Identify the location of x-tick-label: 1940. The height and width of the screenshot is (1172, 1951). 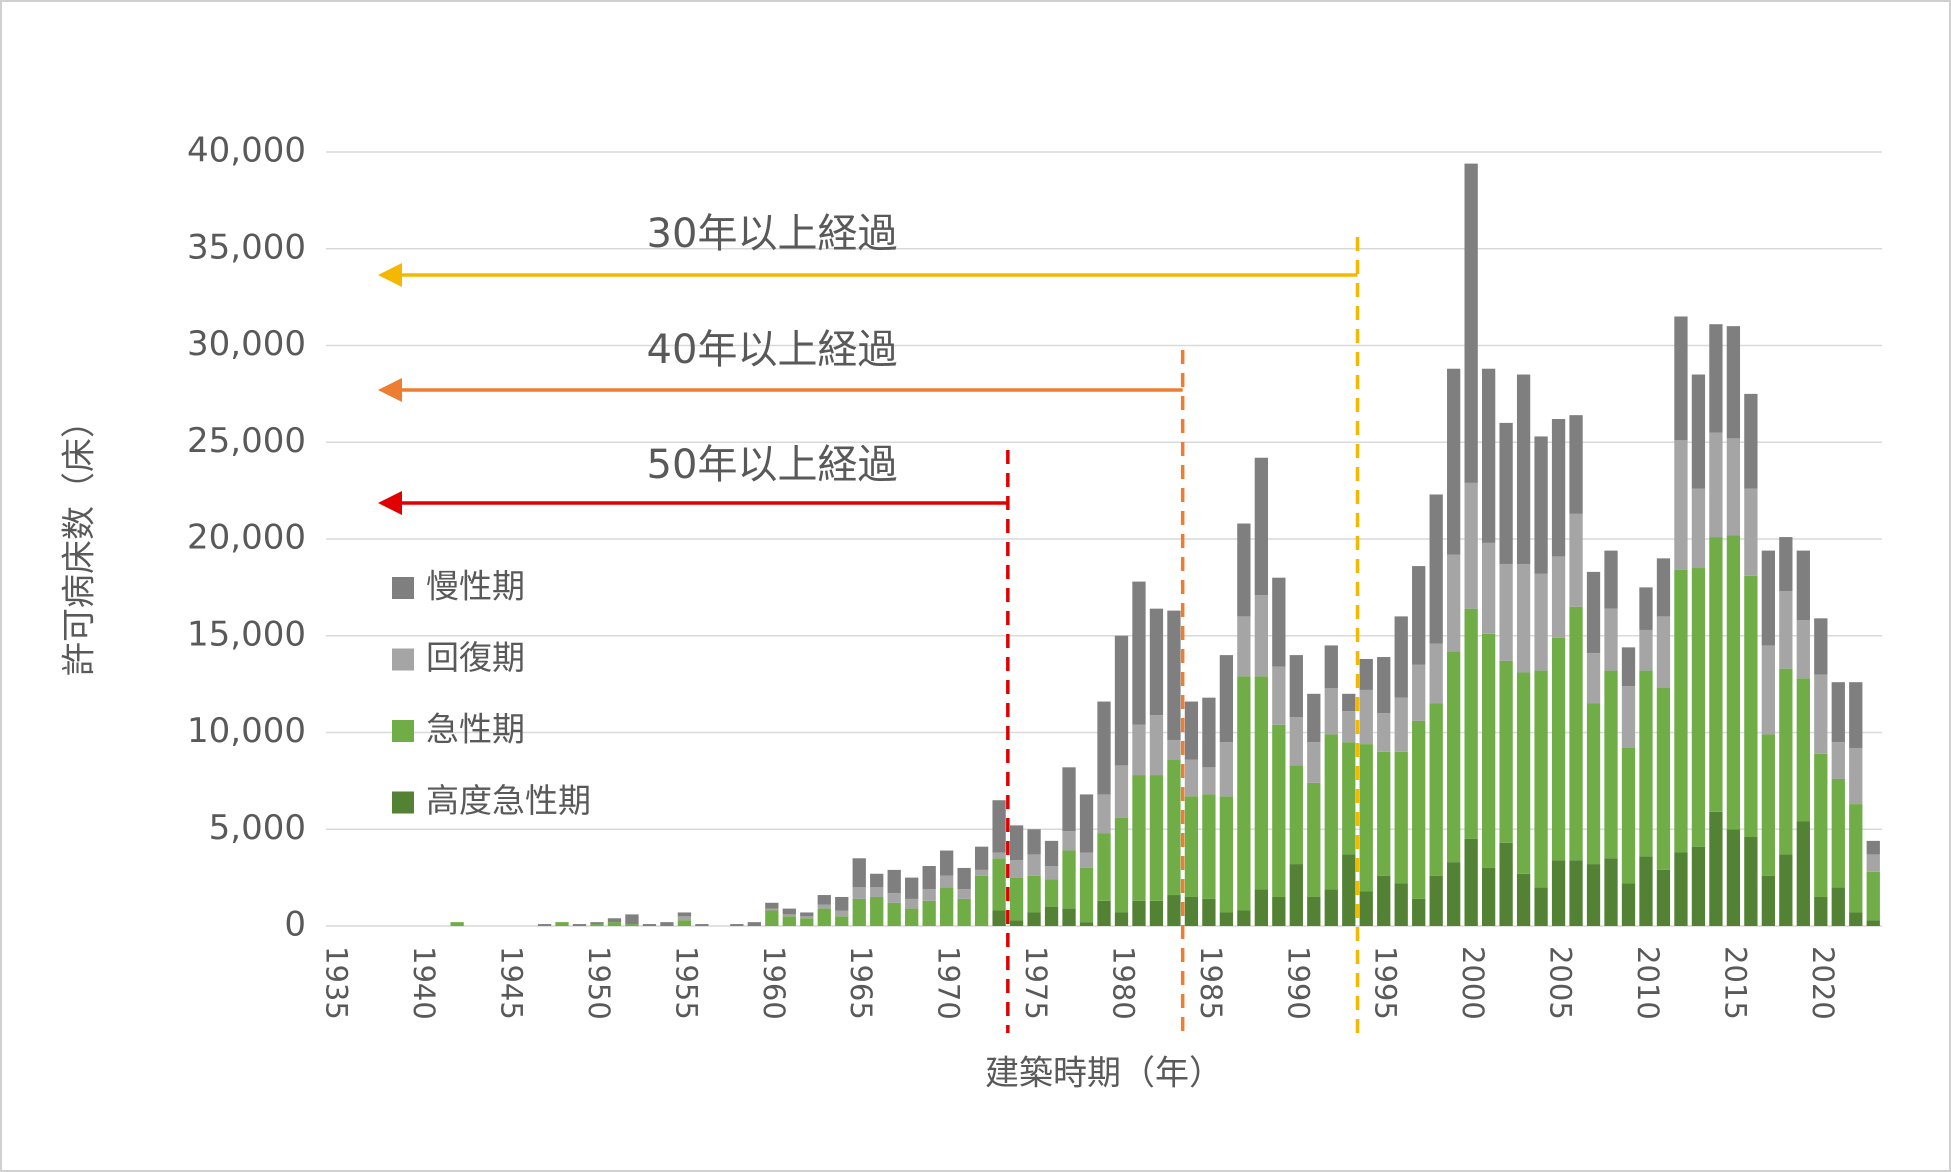
(424, 983).